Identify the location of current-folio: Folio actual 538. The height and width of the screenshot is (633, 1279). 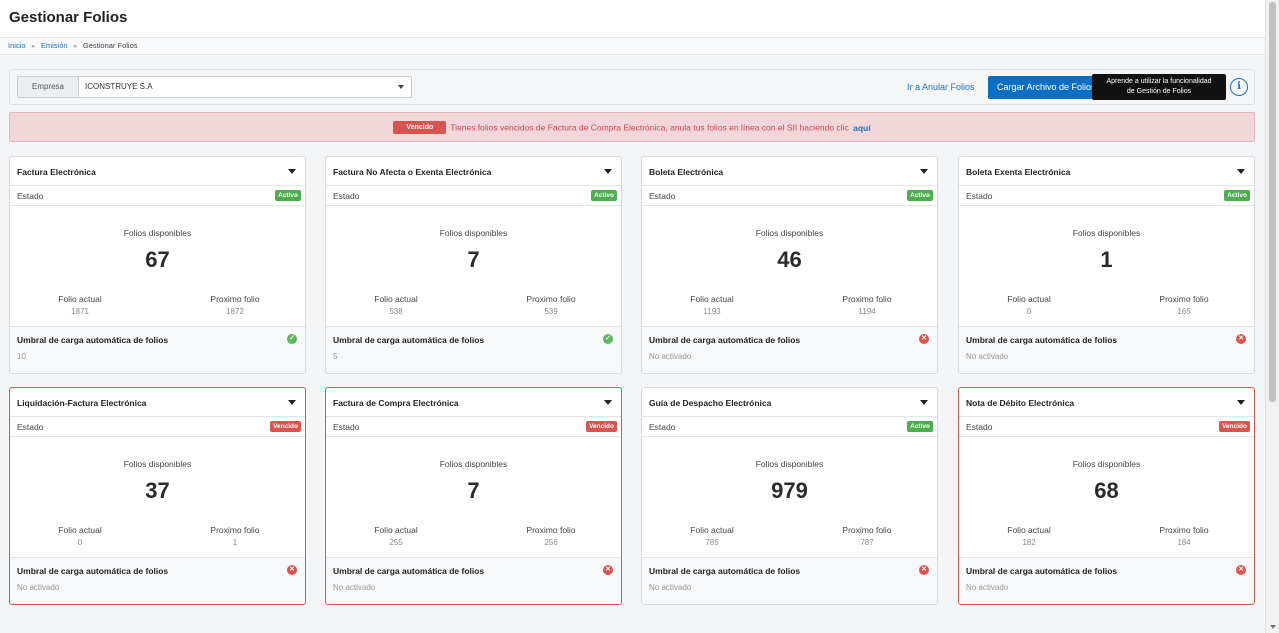
(396, 305).